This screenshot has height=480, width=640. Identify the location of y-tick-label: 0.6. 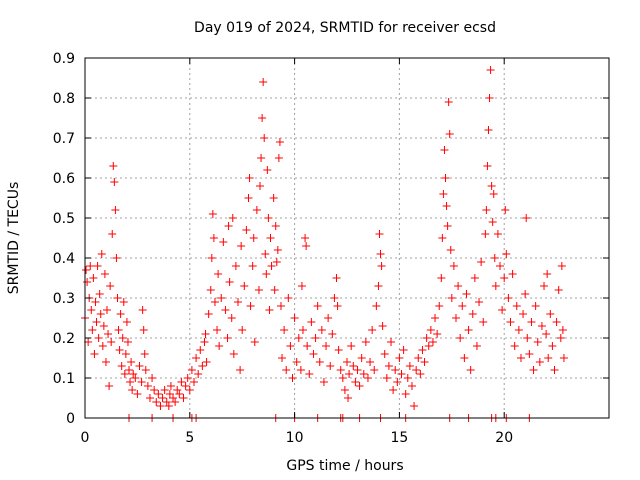
(64, 179).